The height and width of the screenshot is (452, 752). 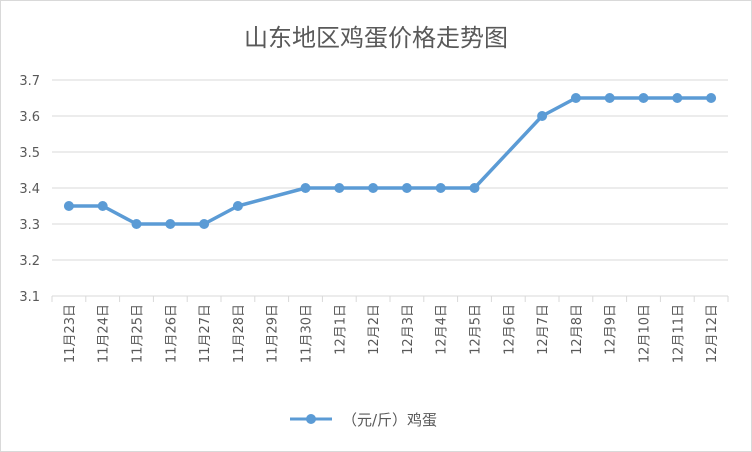 I want to click on x-tick-label: 12月4日, so click(x=442, y=329).